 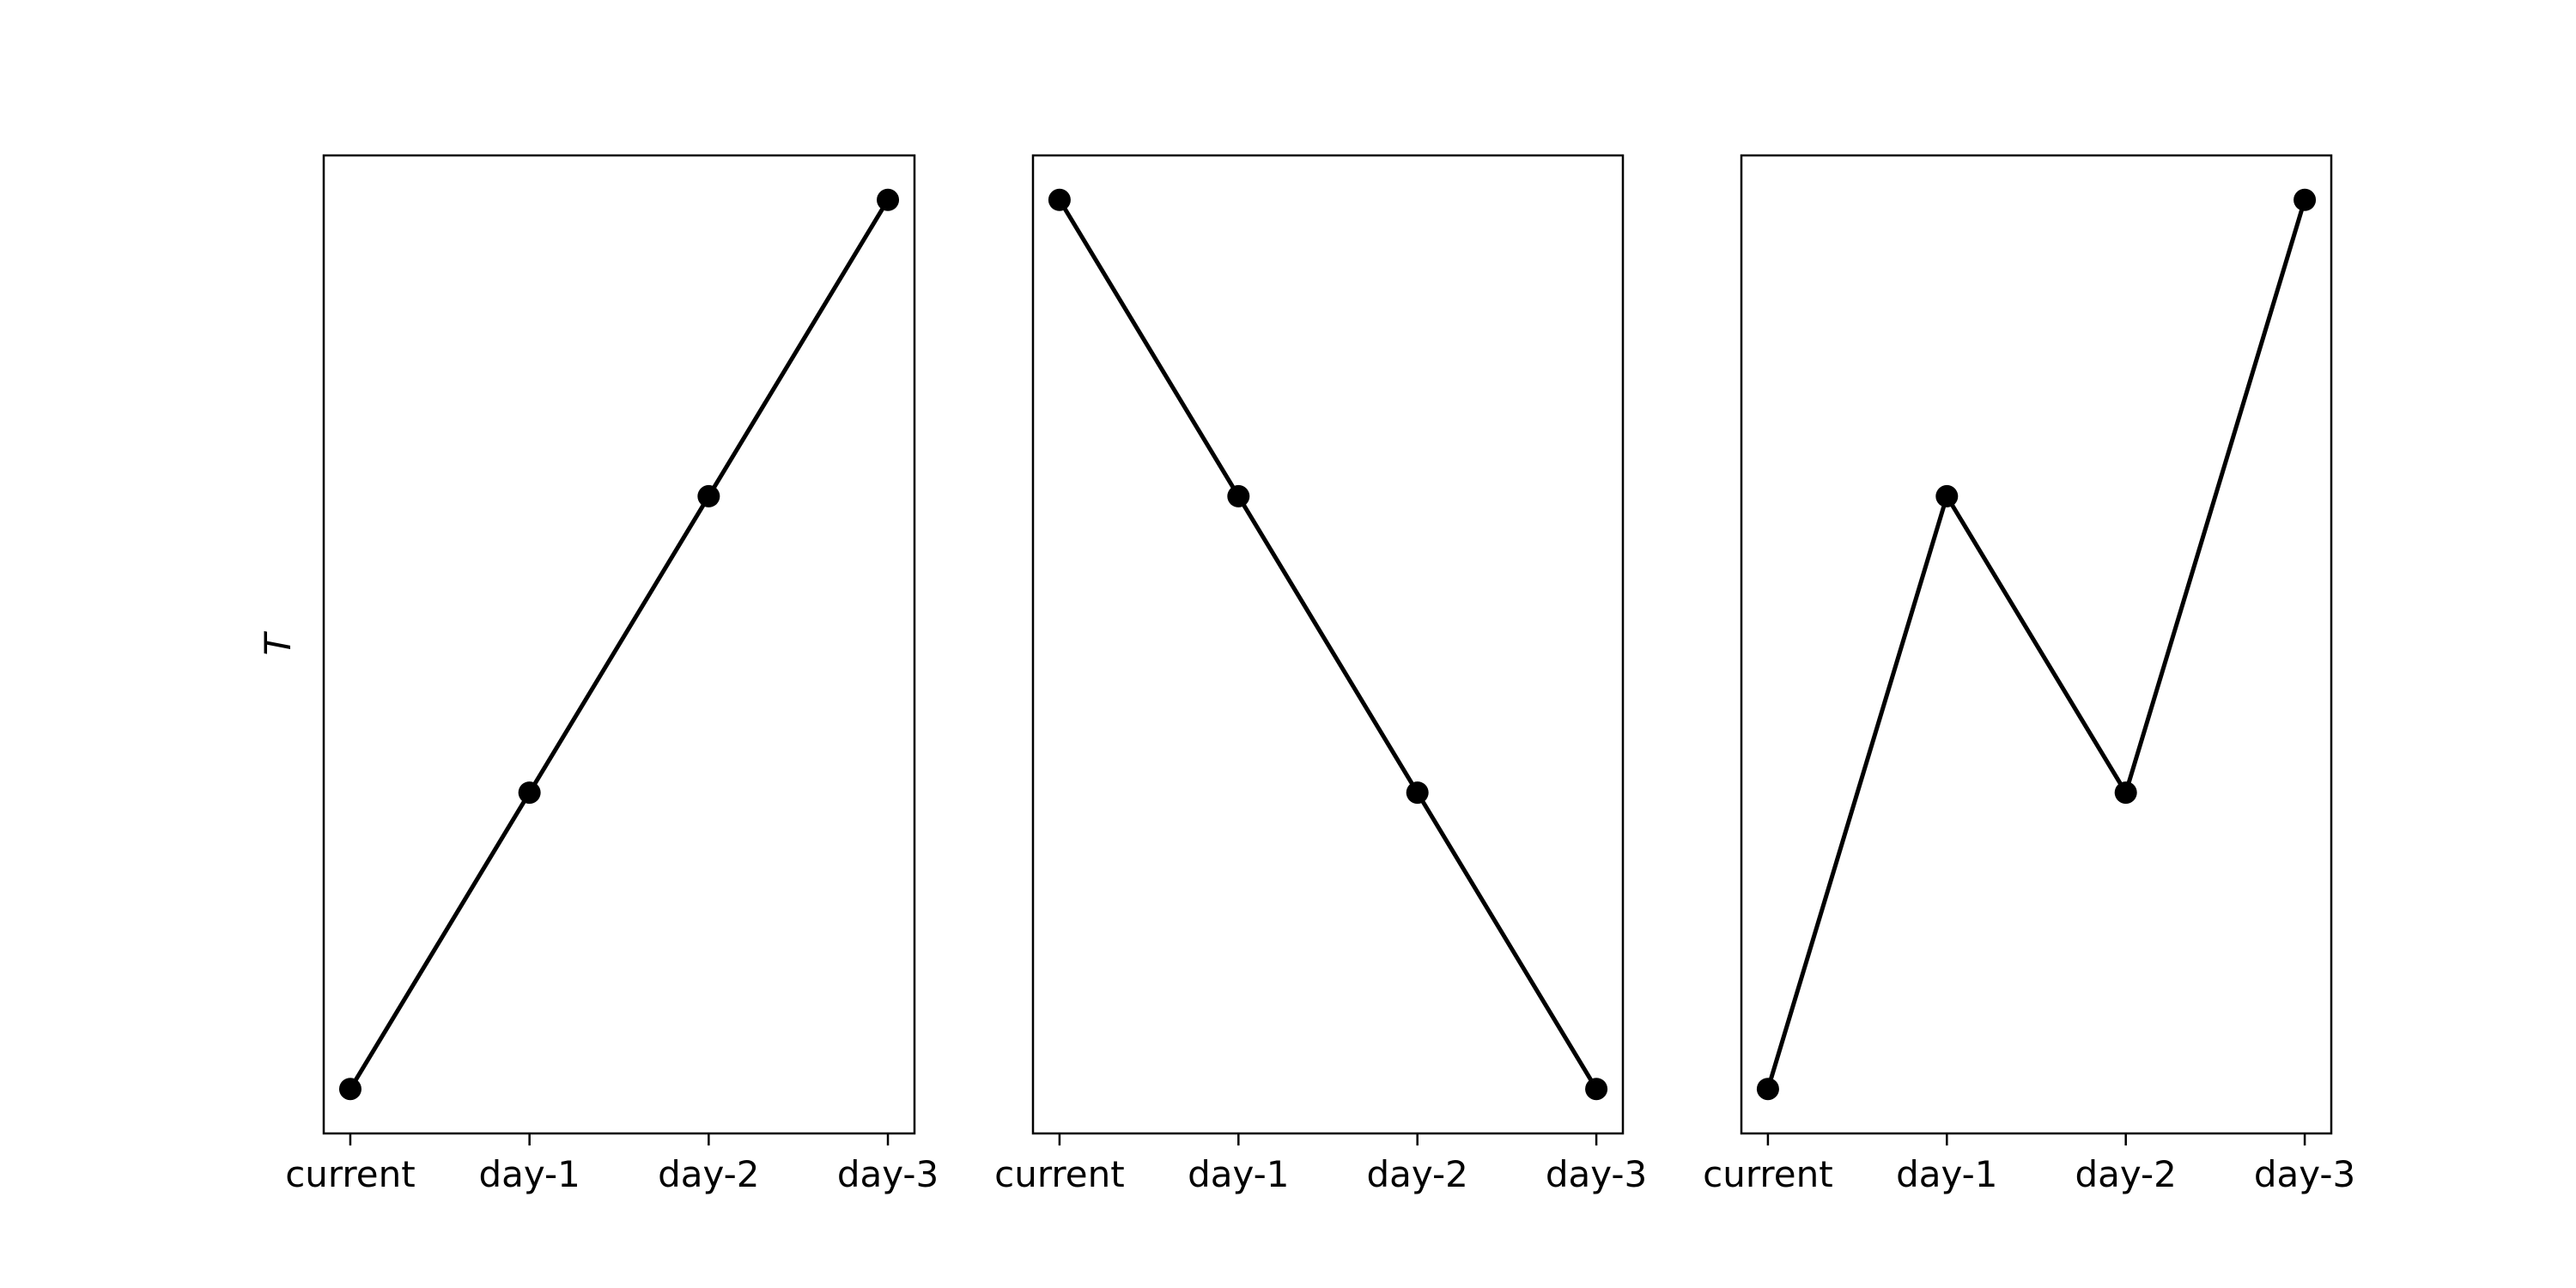 I want to click on y-axis-label: T, so click(x=278, y=642).